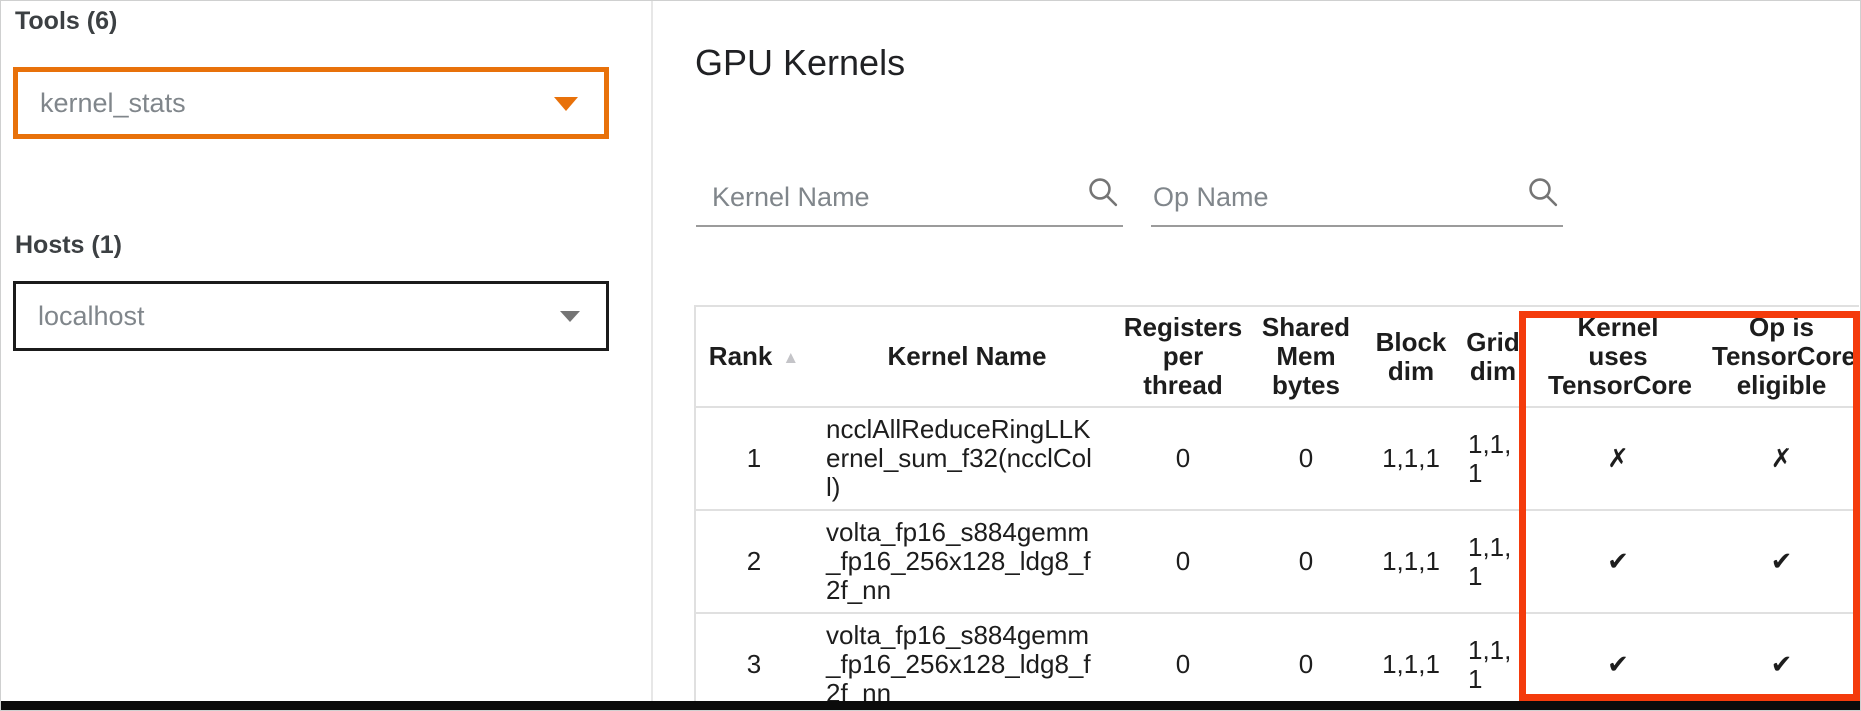 This screenshot has width=1861, height=711. Describe the element at coordinates (800, 62) in the screenshot. I see `page-title: GPU Kernels` at that location.